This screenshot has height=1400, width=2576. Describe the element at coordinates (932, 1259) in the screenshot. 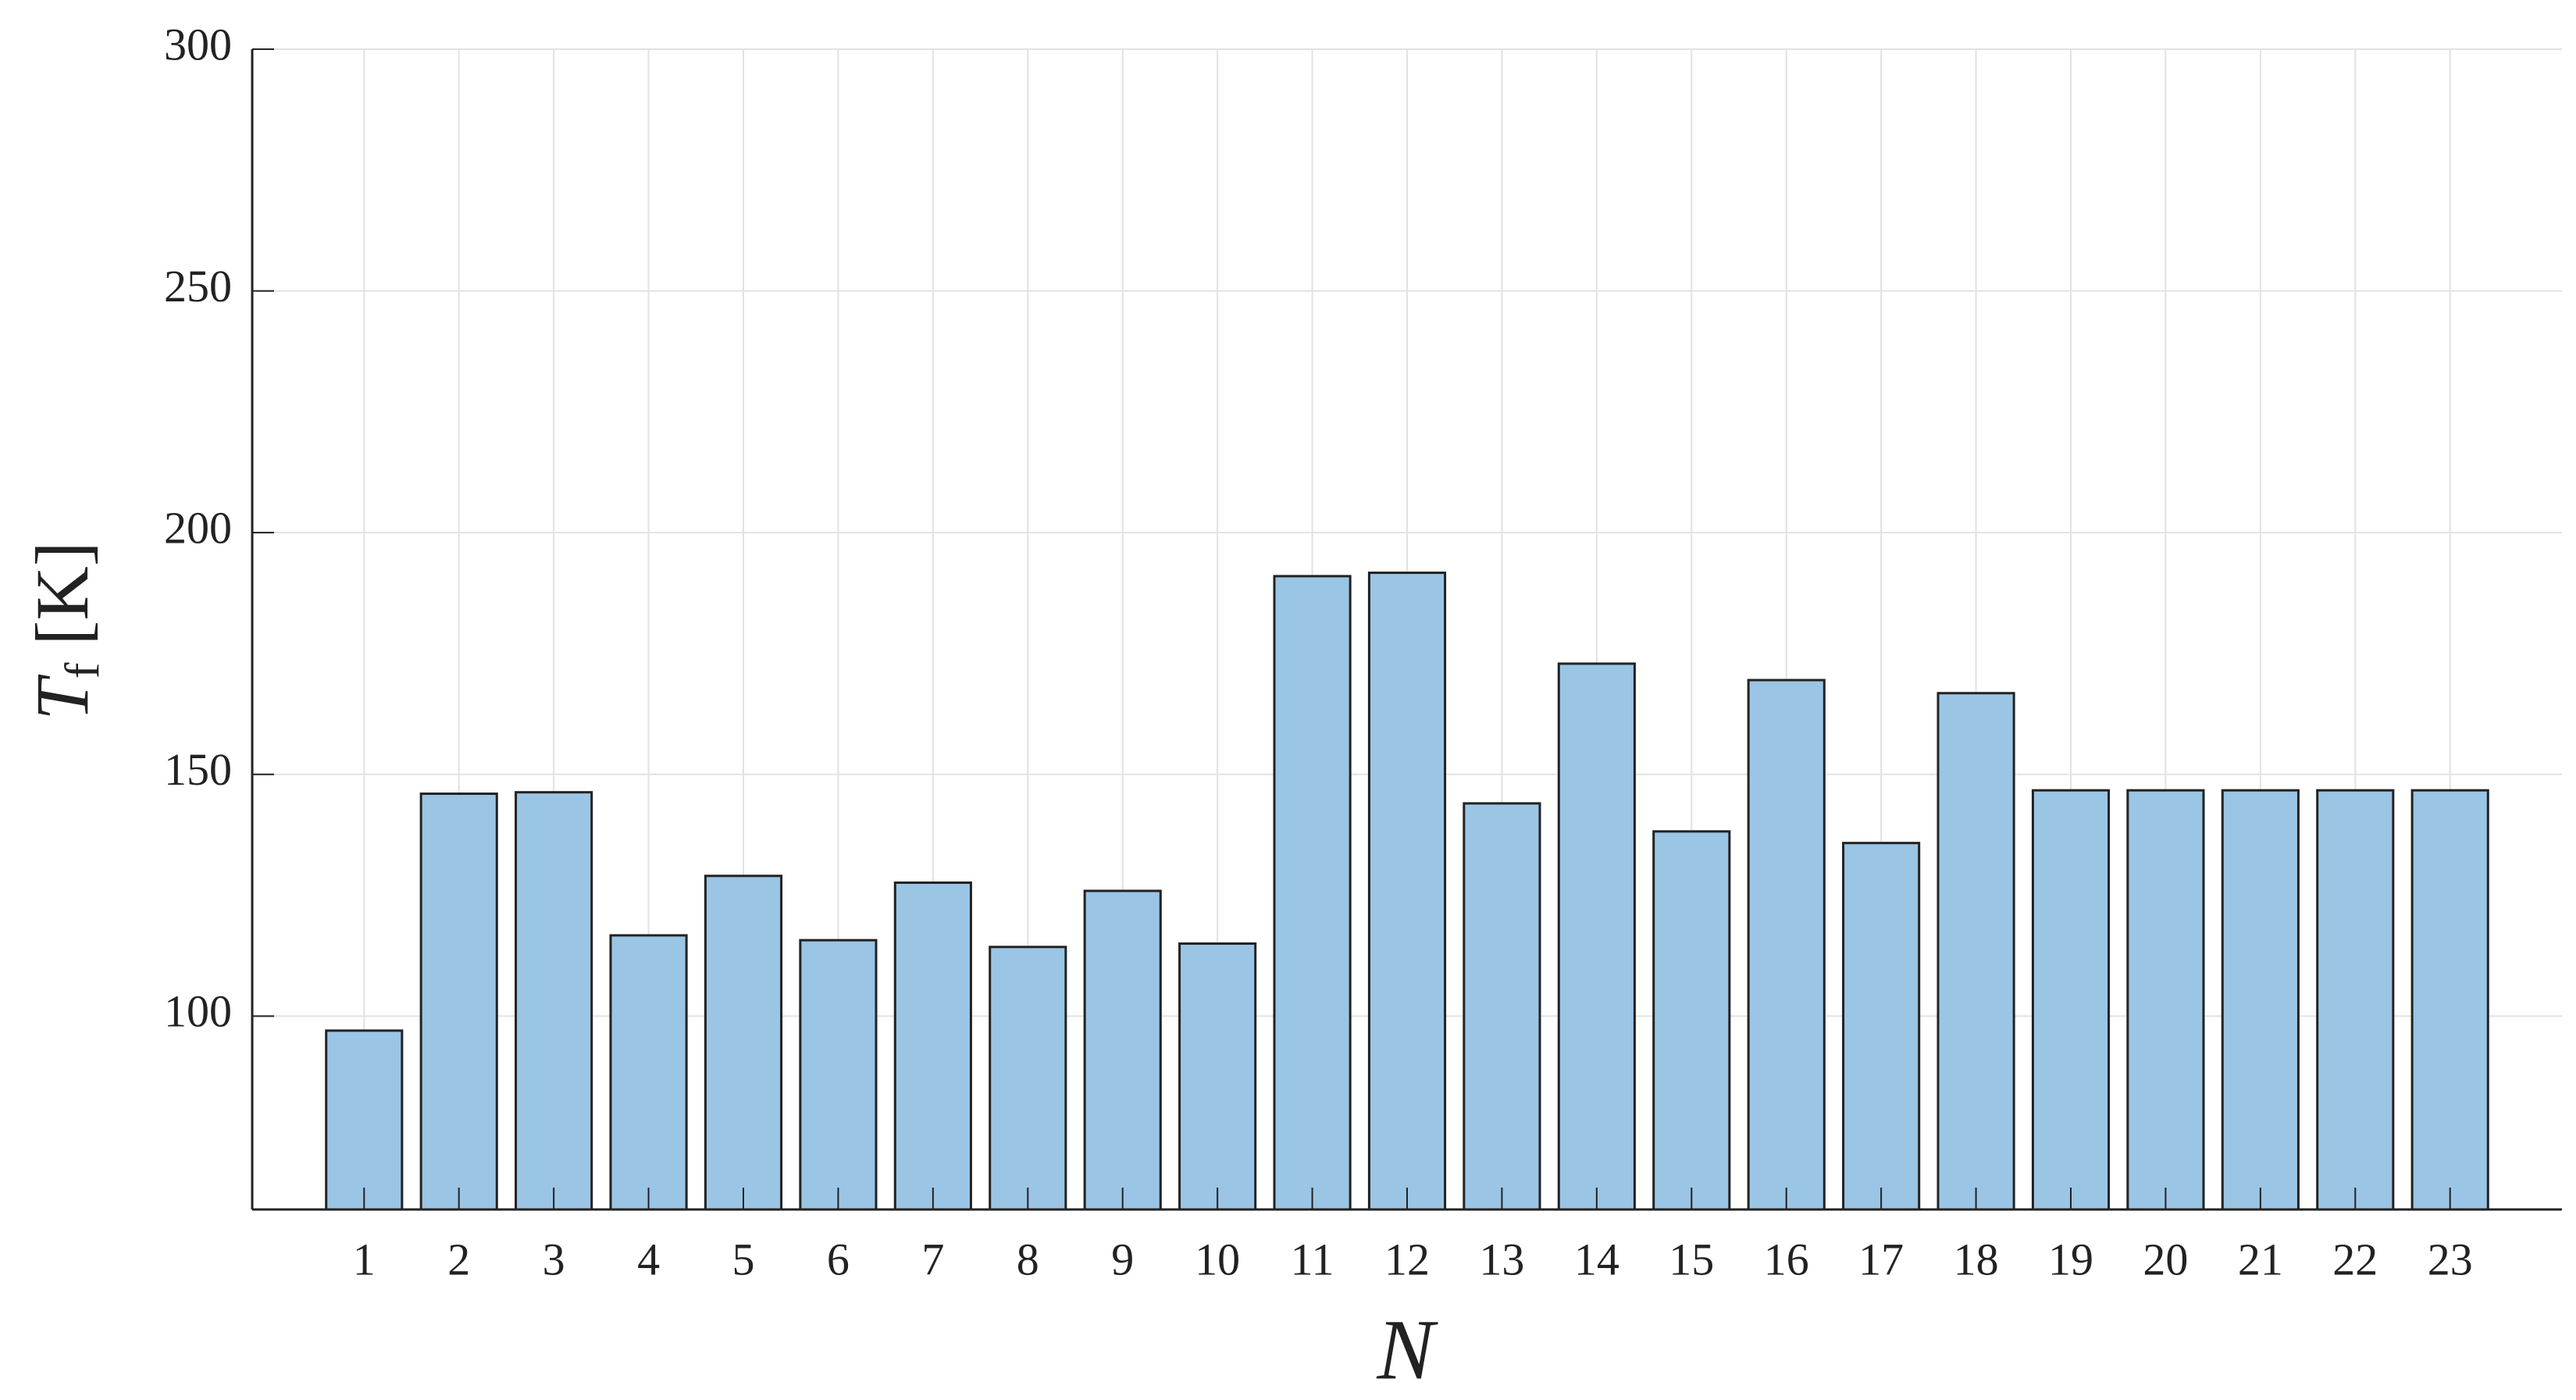

I see `x-tick-label: 7` at that location.